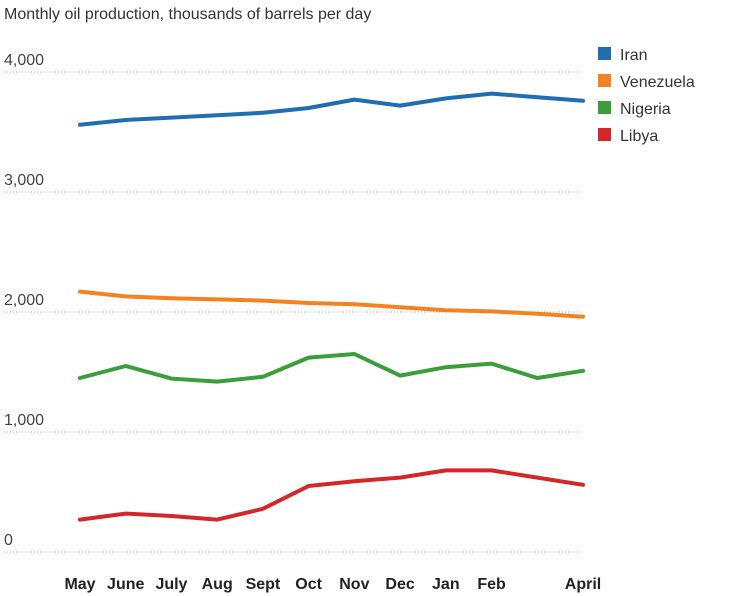  I want to click on x-tick-label: April, so click(583, 584).